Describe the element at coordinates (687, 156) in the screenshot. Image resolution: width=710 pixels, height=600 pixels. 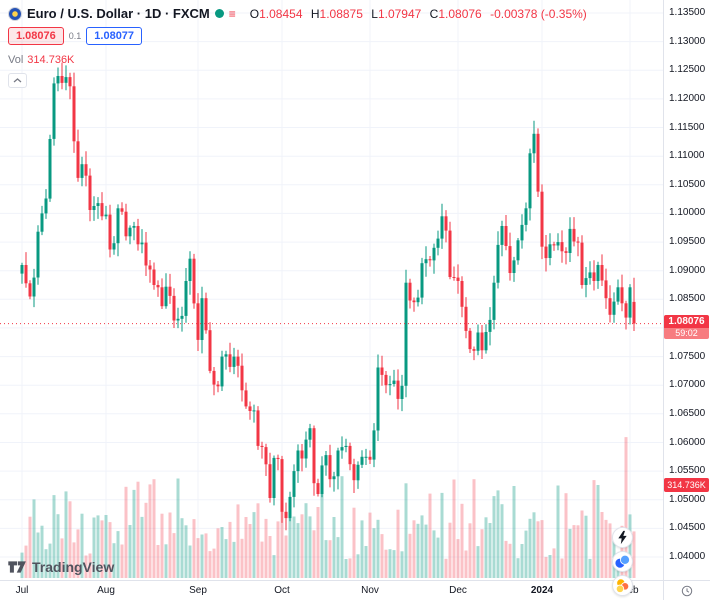
I see `price-axis-label: 1.11000` at that location.